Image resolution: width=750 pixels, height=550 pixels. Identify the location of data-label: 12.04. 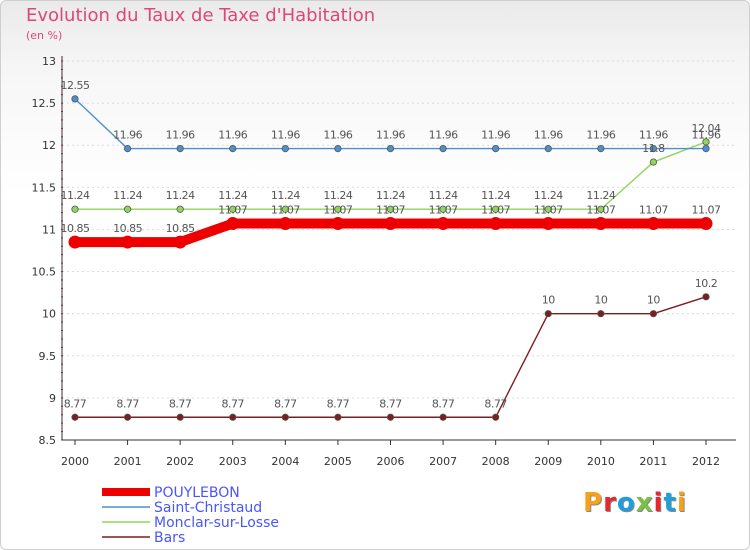
(706, 128).